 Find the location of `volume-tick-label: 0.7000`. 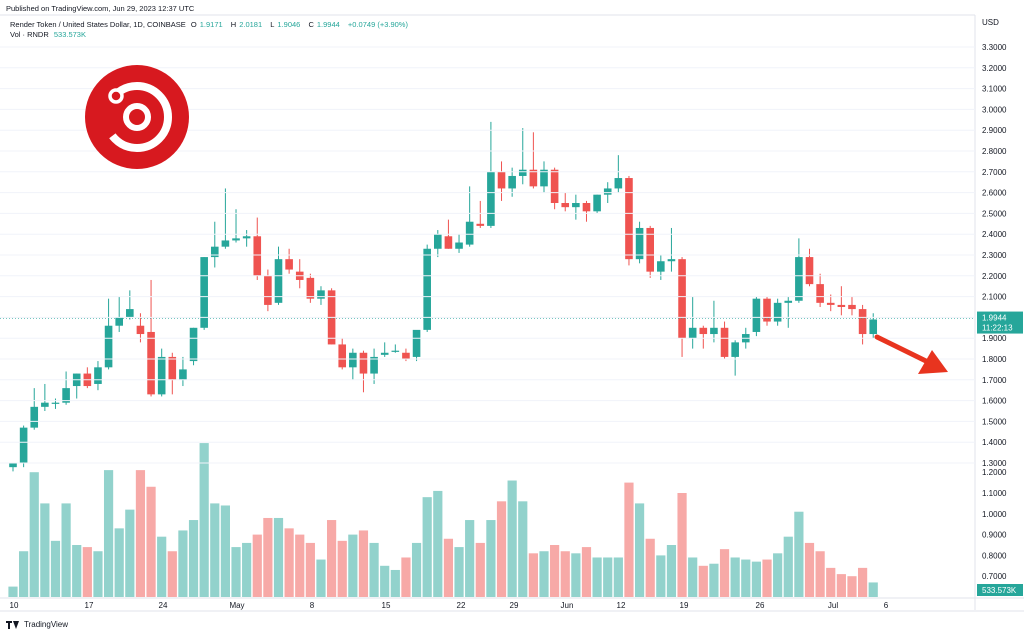

volume-tick-label: 0.7000 is located at coordinates (994, 576).